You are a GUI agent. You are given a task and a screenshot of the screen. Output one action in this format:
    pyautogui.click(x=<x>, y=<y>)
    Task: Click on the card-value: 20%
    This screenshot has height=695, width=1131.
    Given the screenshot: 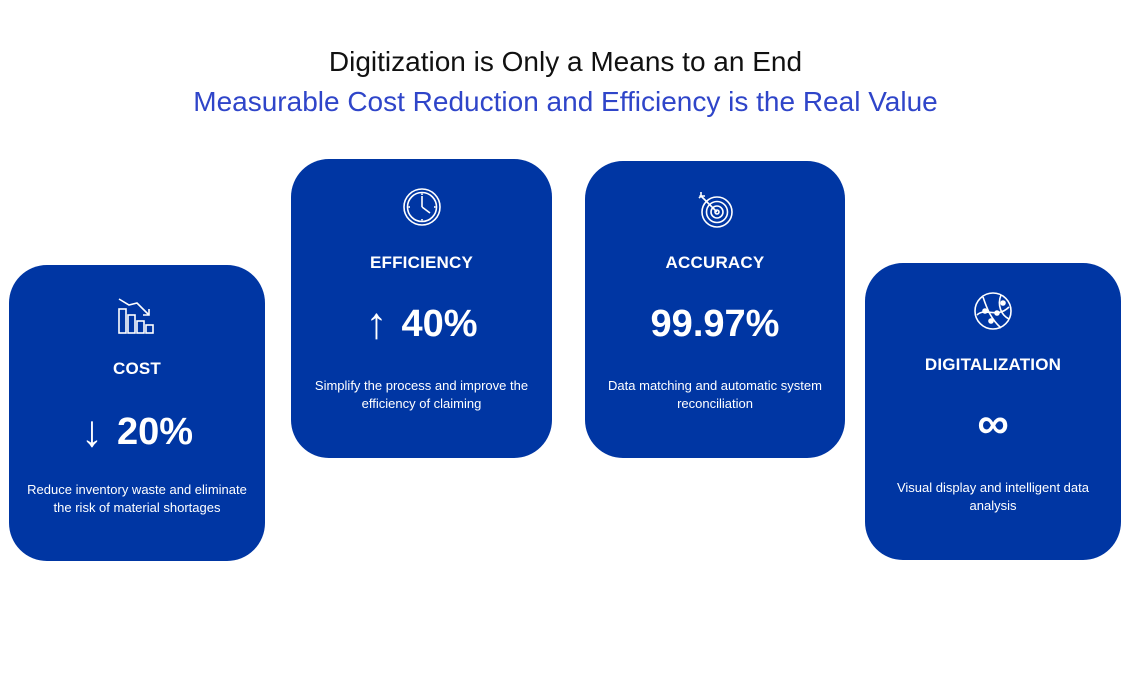 What is the action you would take?
    pyautogui.click(x=155, y=432)
    